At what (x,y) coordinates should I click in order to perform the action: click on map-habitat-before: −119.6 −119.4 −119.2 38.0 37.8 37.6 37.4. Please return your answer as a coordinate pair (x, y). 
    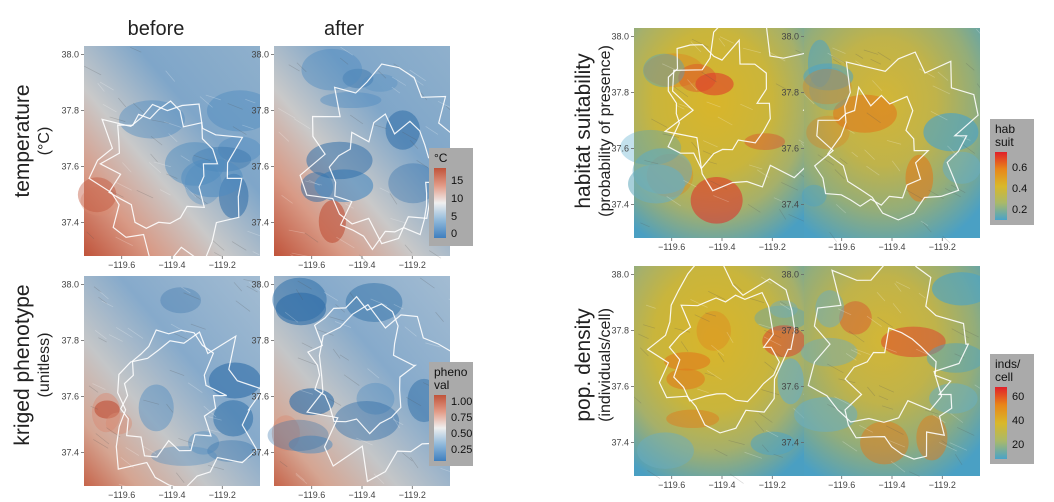
    Looking at the image, I should click on (708, 141).